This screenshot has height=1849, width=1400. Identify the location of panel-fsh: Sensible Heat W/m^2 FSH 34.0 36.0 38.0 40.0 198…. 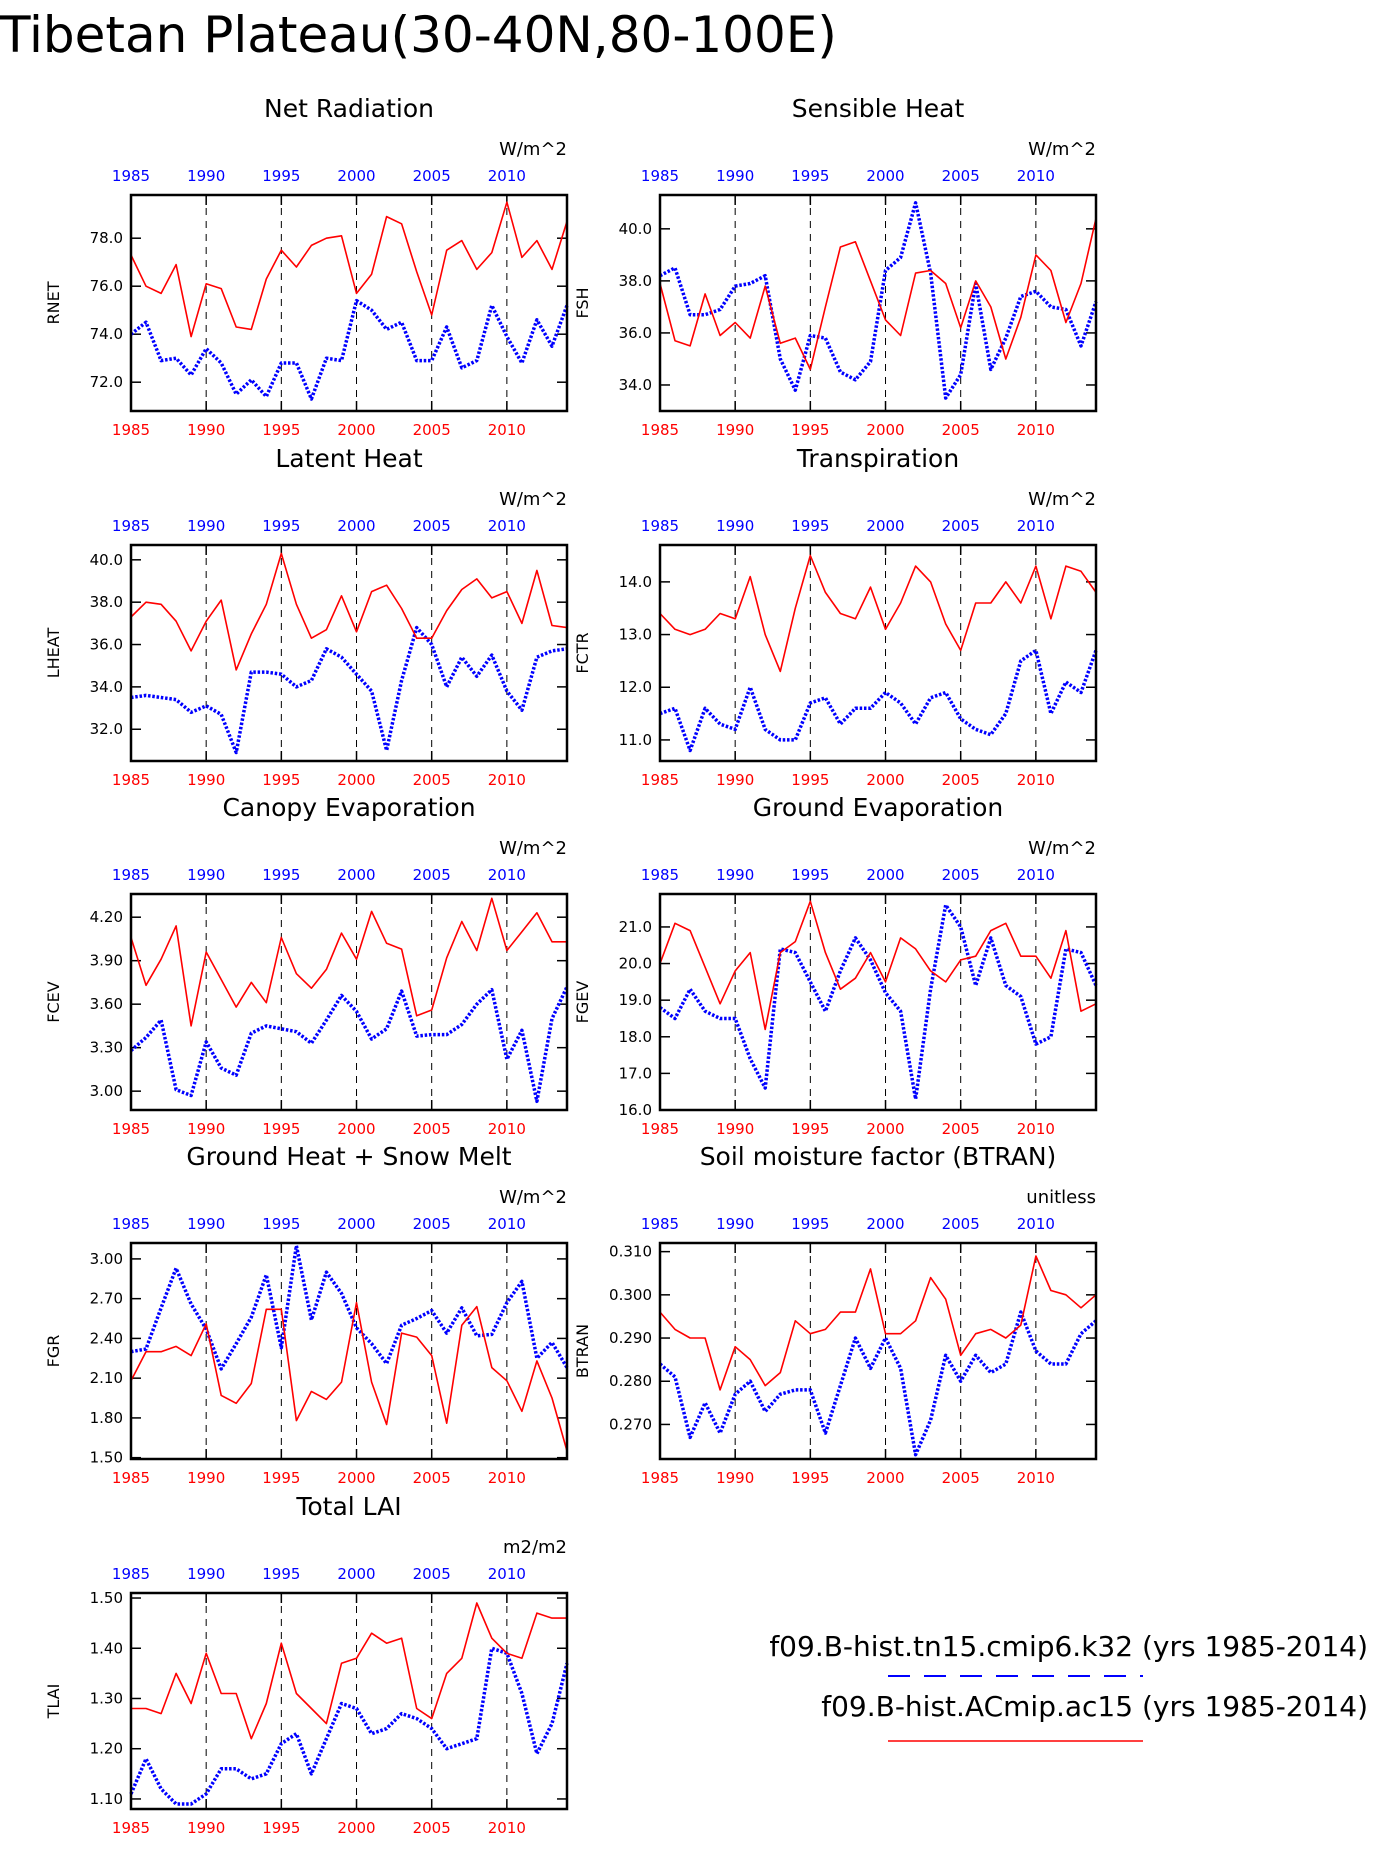
(835, 266).